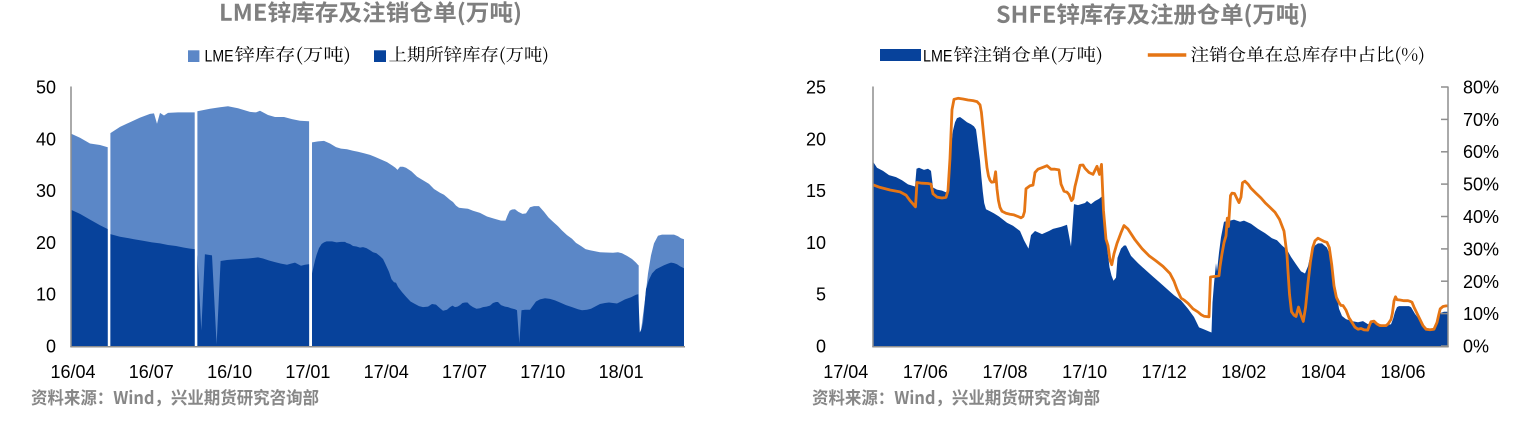 This screenshot has height=422, width=1530. I want to click on svg-text: 17/08, so click(1004, 372).